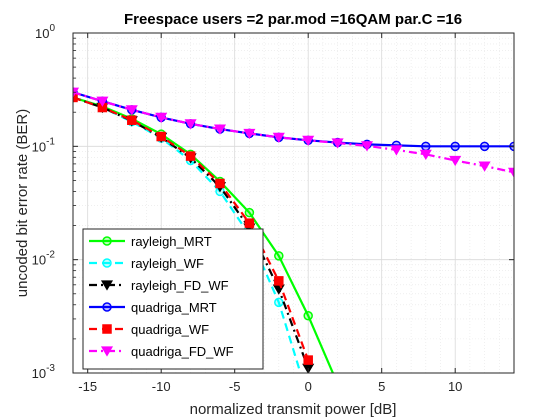 This screenshot has width=560, height=420. I want to click on legend-label: rayleigh_WF, so click(167, 263).